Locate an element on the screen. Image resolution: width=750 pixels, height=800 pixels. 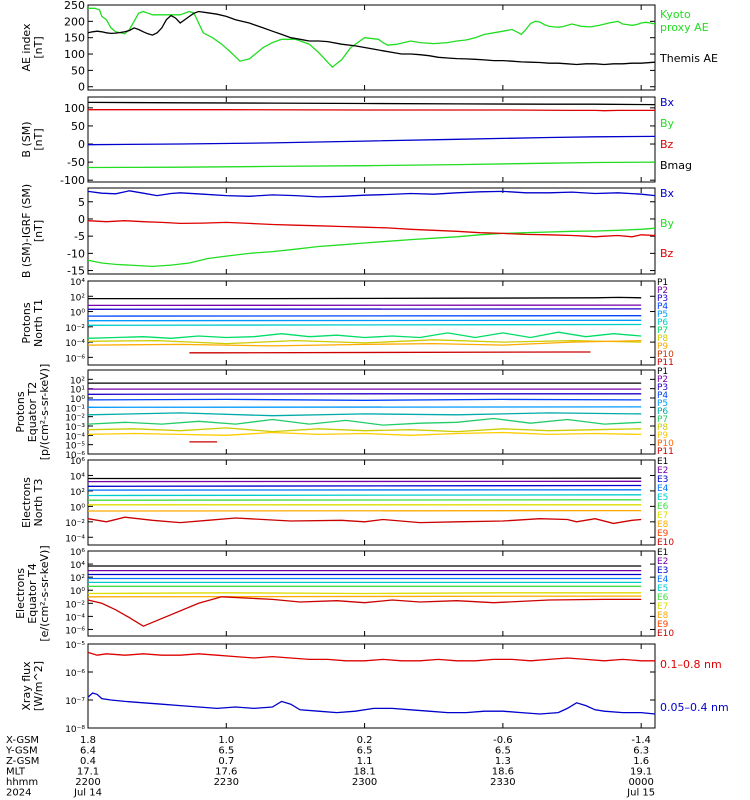
legend-entry: E9 is located at coordinates (663, 534).